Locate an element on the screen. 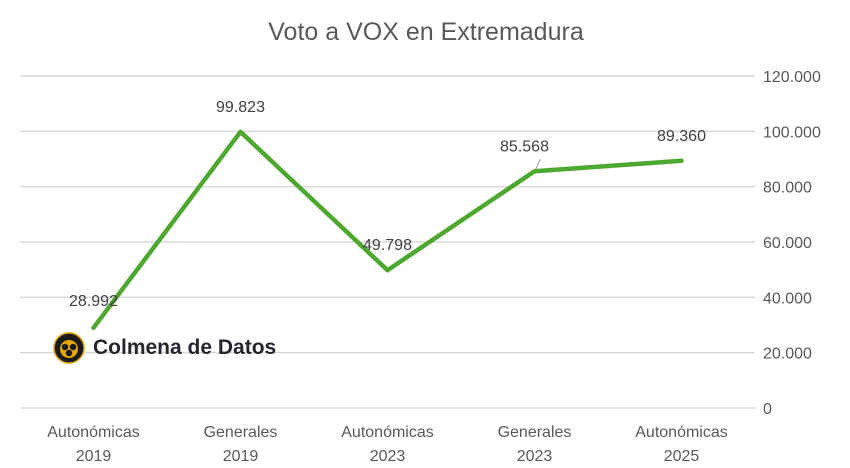 Image resolution: width=850 pixels, height=468 pixels. y-tick-label: 20.000 is located at coordinates (787, 354).